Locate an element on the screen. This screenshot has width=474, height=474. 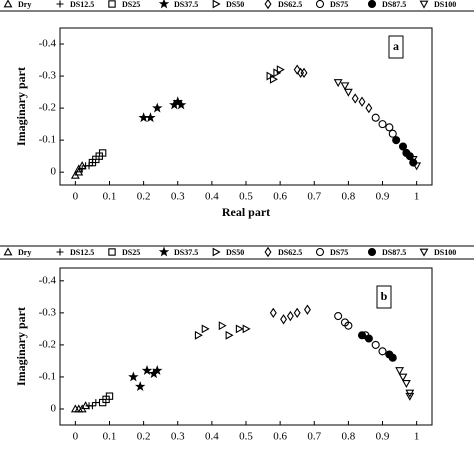
x-axis-label: Real part is located at coordinates (246, 212).